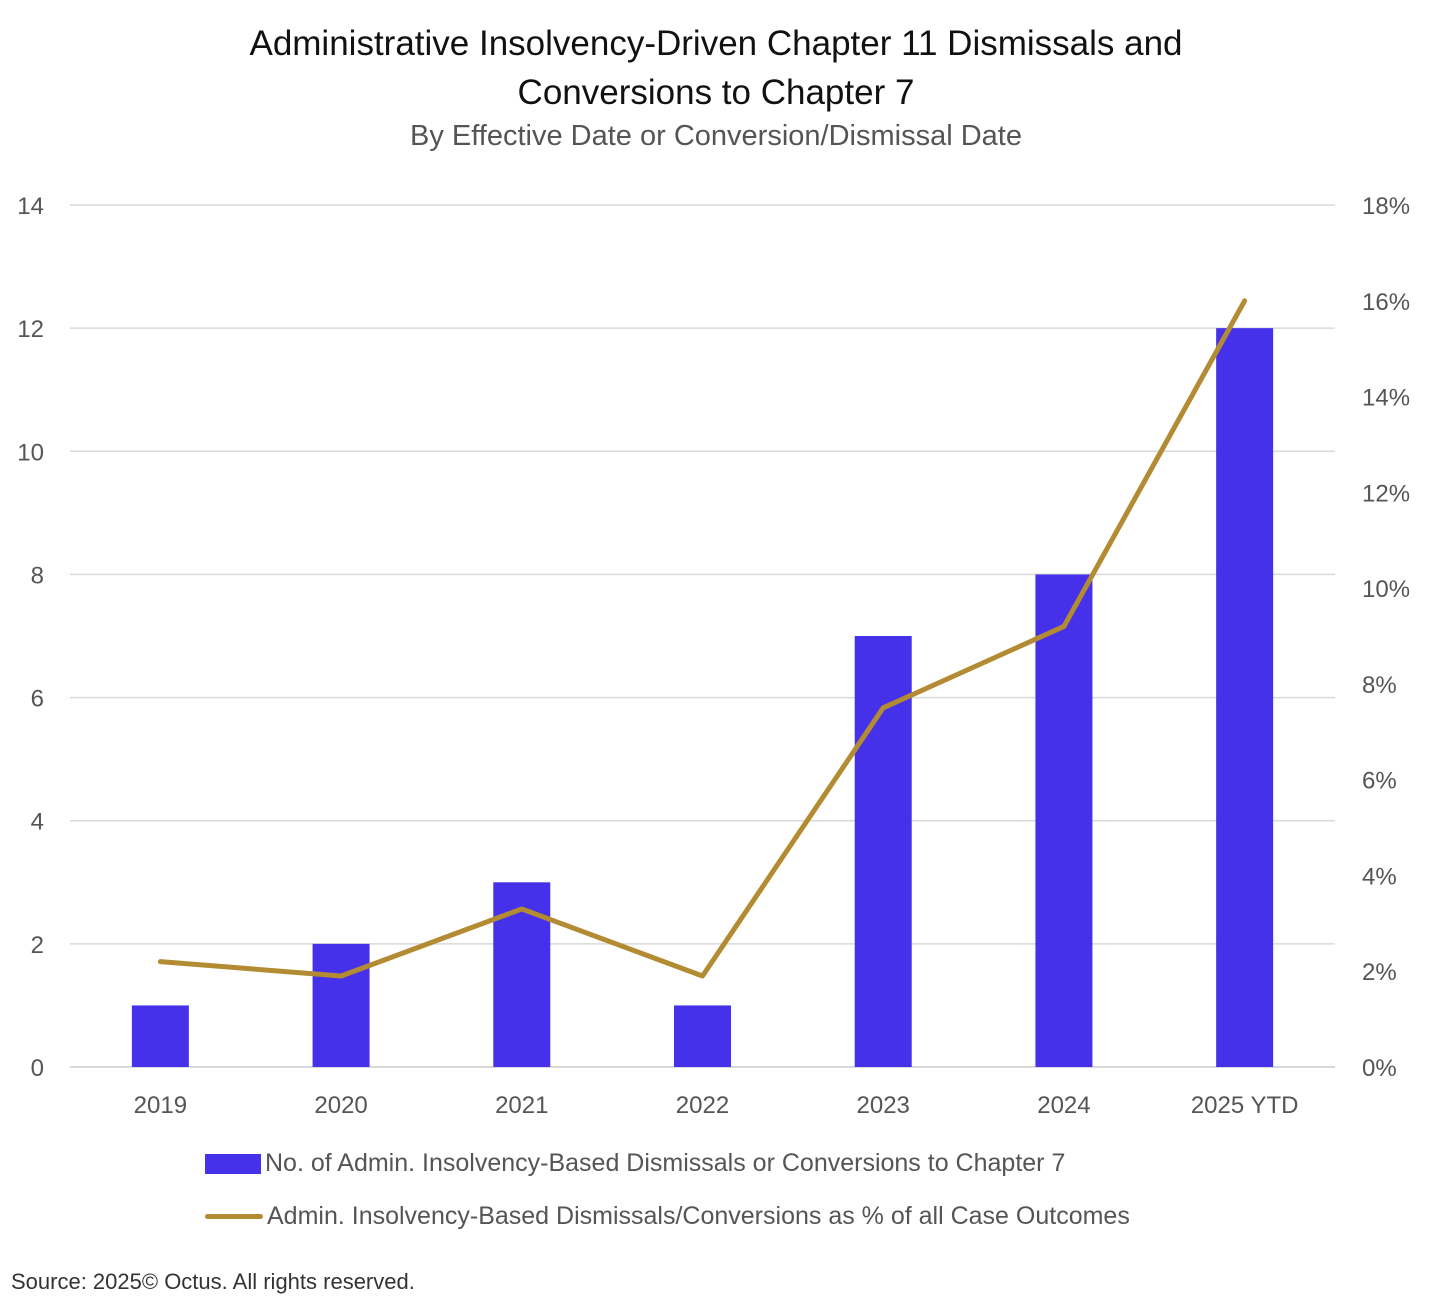 The width and height of the screenshot is (1432, 1306). I want to click on legend-line-swatch, so click(234, 1216).